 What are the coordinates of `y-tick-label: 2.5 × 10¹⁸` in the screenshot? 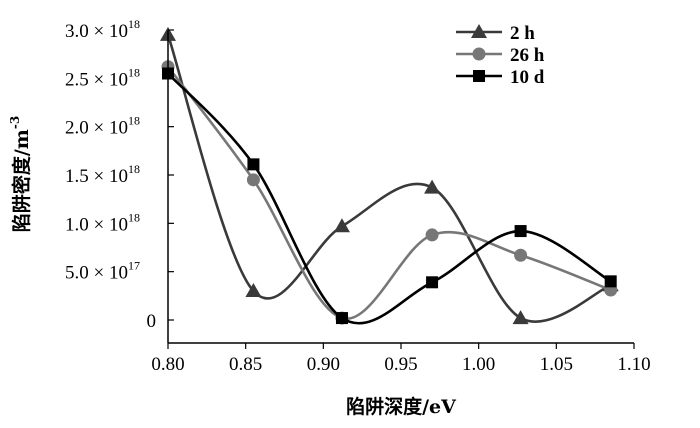 It's located at (102, 77).